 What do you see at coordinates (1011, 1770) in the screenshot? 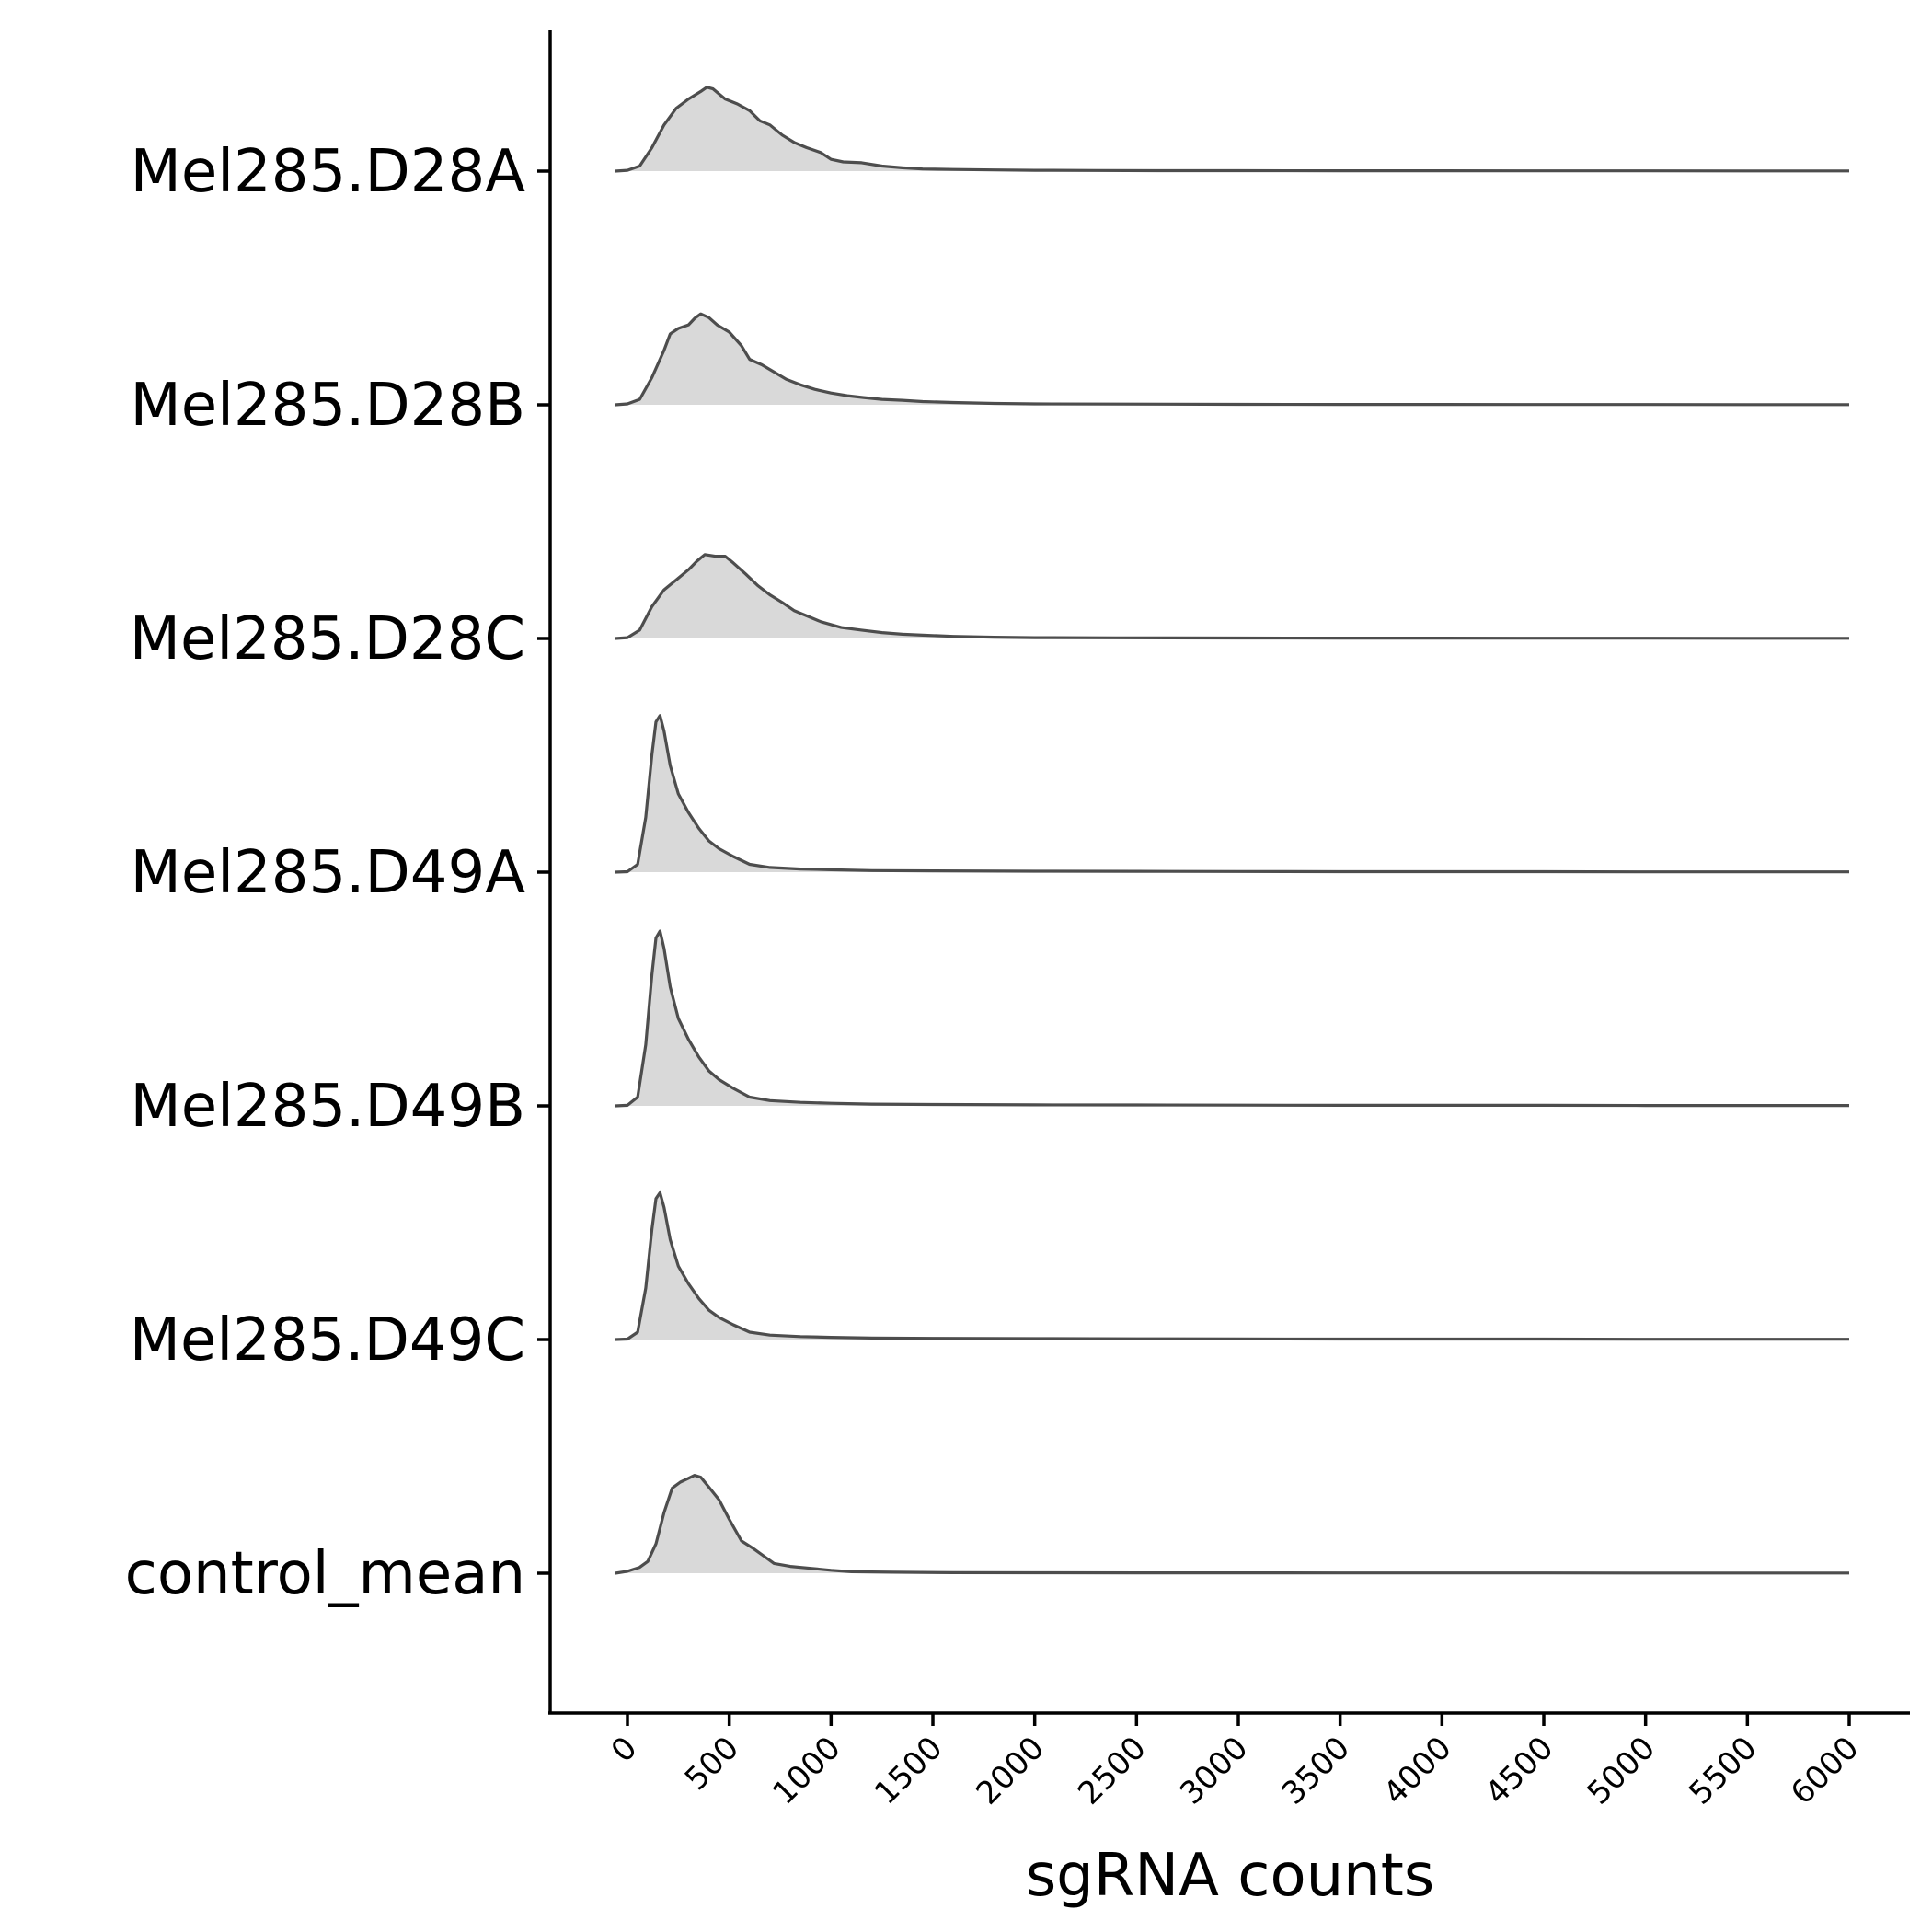
I see `x-tick-label-2000: 2000` at bounding box center [1011, 1770].